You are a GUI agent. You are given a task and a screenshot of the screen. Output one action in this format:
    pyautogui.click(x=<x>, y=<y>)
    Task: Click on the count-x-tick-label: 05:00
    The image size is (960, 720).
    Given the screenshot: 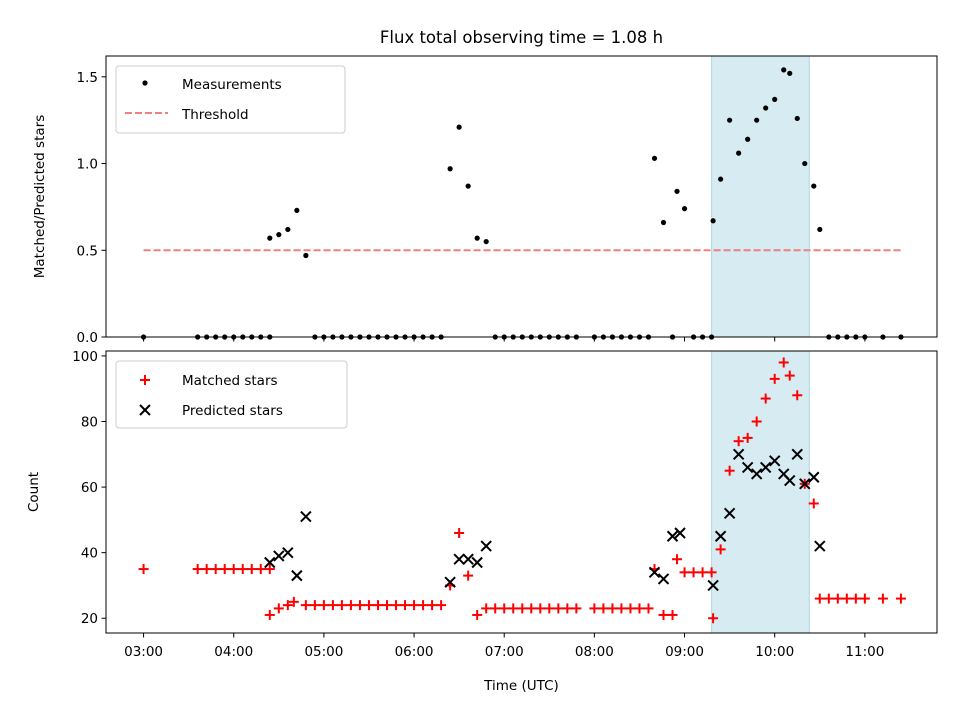 What is the action you would take?
    pyautogui.click(x=323, y=652)
    